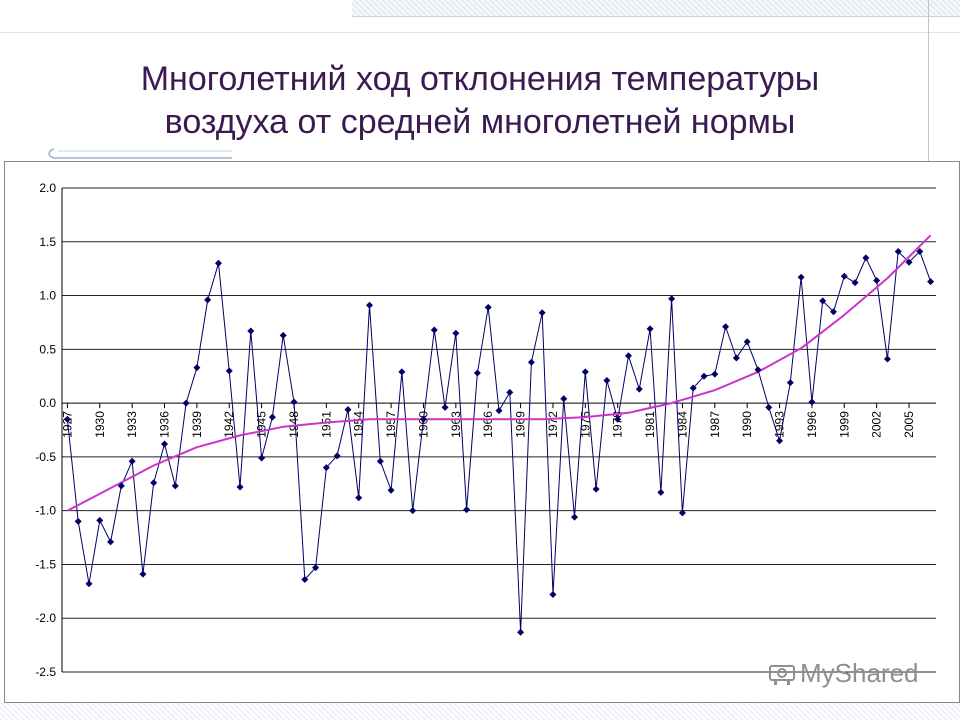  What do you see at coordinates (45, 457) in the screenshot?
I see `y-tick-label: -0.5` at bounding box center [45, 457].